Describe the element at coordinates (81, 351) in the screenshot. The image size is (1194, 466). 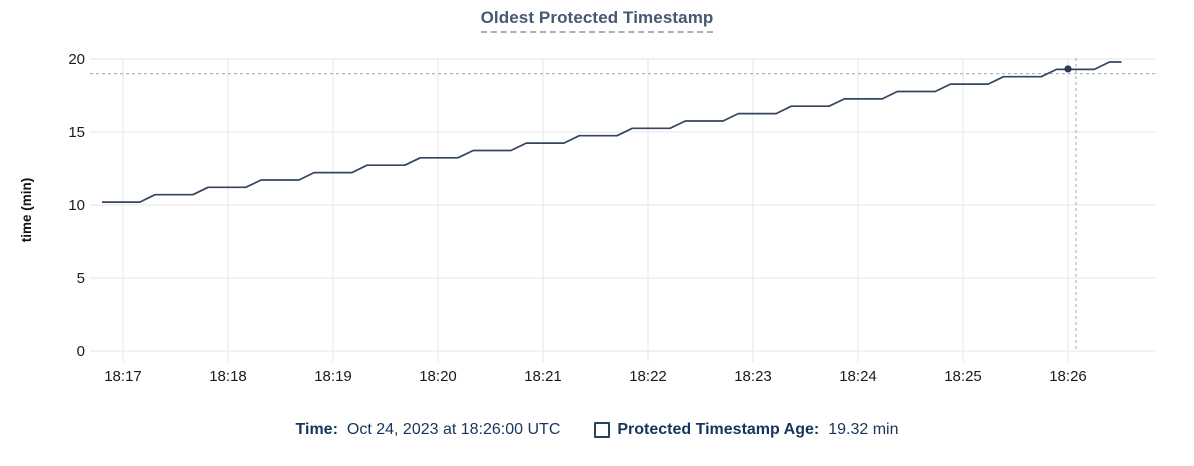
I see `y-tick-label: 0` at that location.